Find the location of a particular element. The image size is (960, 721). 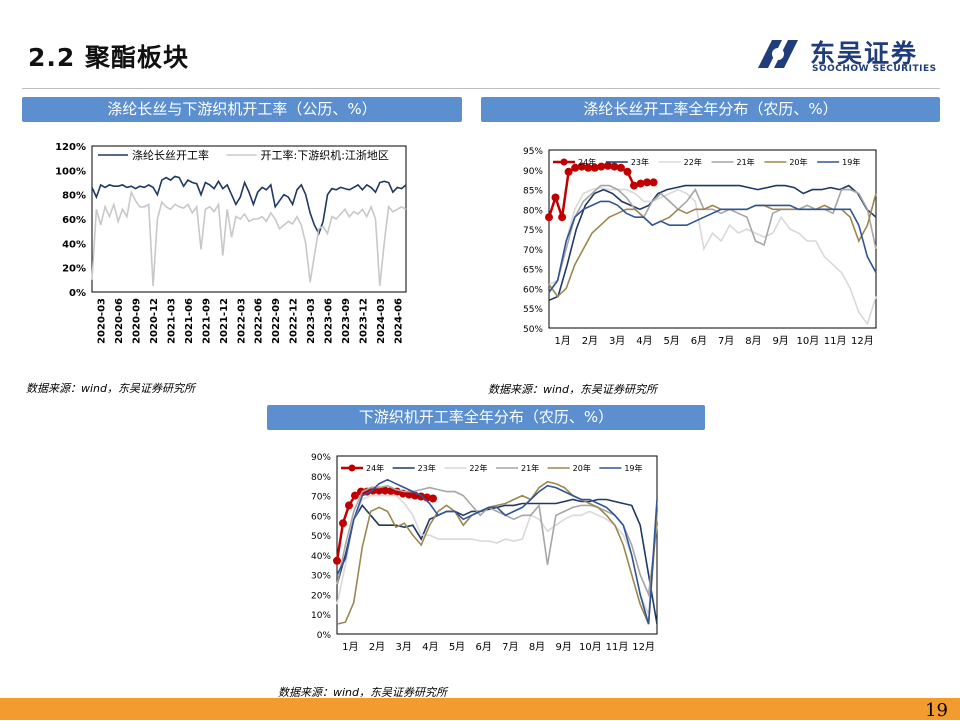

chart1-ytick-label: 60% is located at coordinates (74, 220).